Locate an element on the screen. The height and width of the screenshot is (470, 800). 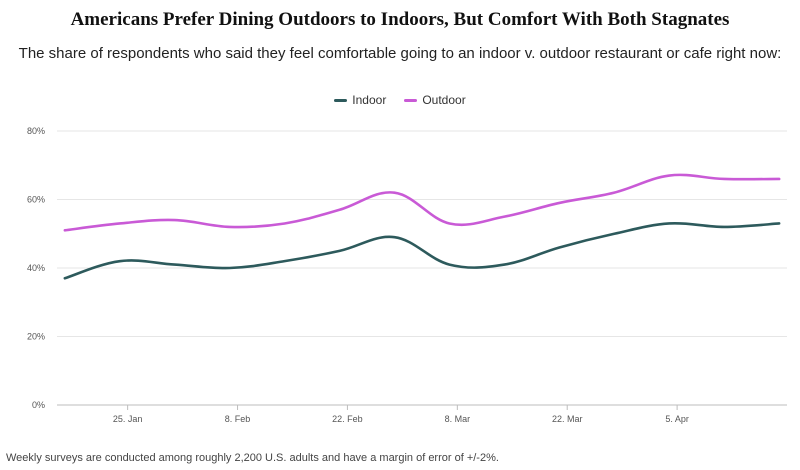
legend: Indoor Outdoor is located at coordinates (400, 100).